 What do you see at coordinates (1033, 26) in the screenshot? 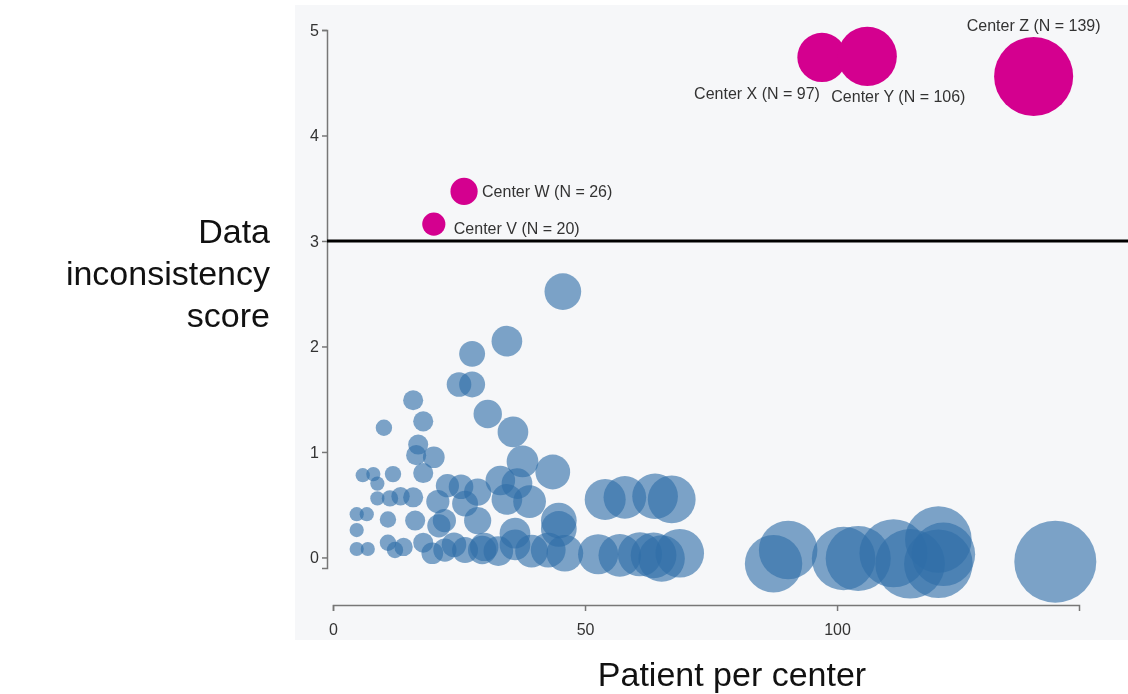
I see `annotation: Center Z (N = 139)` at bounding box center [1033, 26].